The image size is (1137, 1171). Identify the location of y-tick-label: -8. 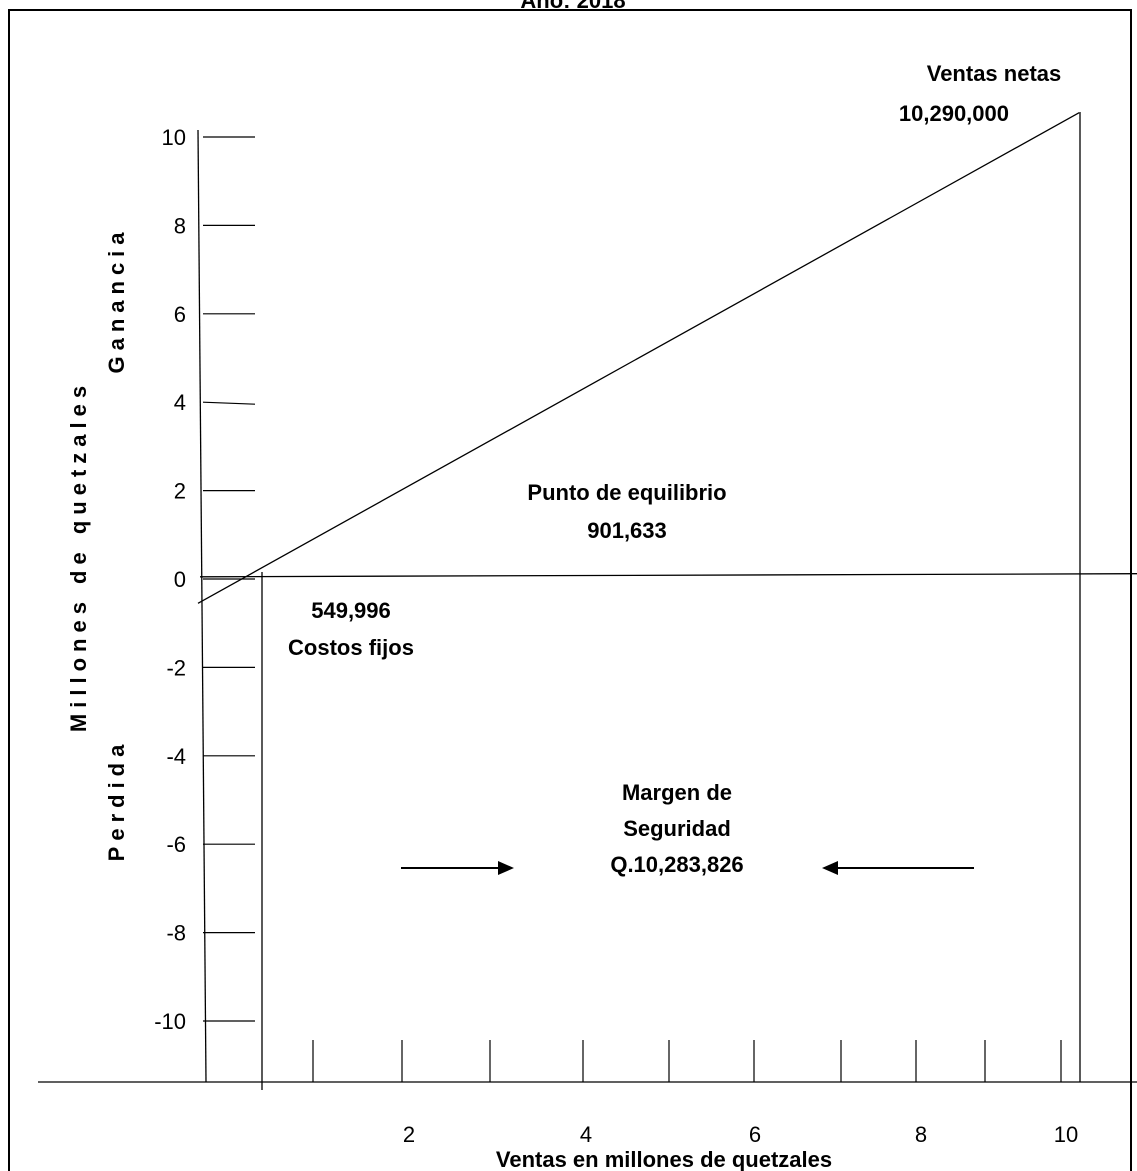
(176, 933).